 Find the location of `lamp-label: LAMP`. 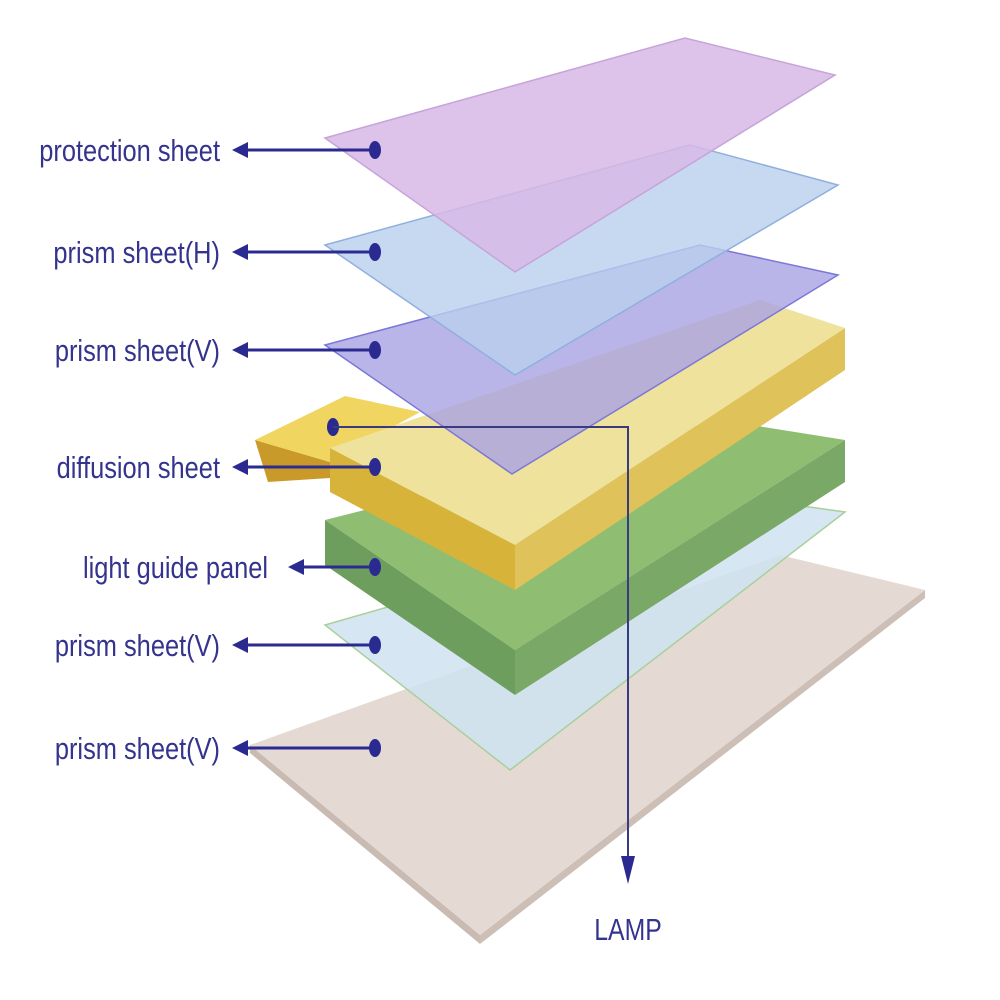

lamp-label: LAMP is located at coordinates (628, 929).